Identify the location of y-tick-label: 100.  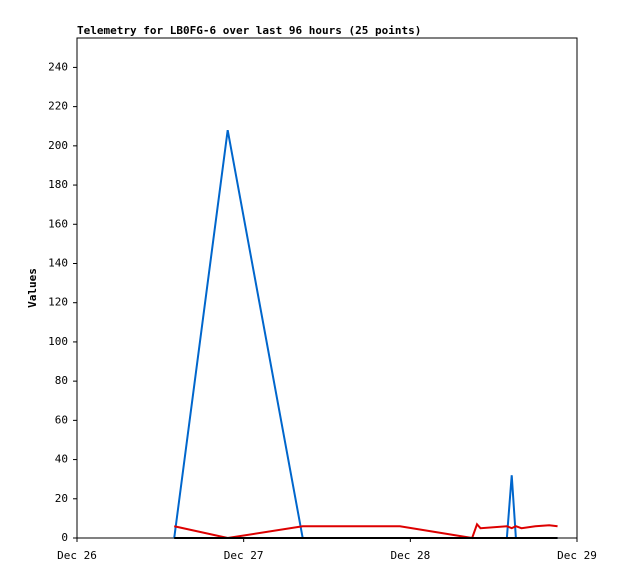
(58, 341).